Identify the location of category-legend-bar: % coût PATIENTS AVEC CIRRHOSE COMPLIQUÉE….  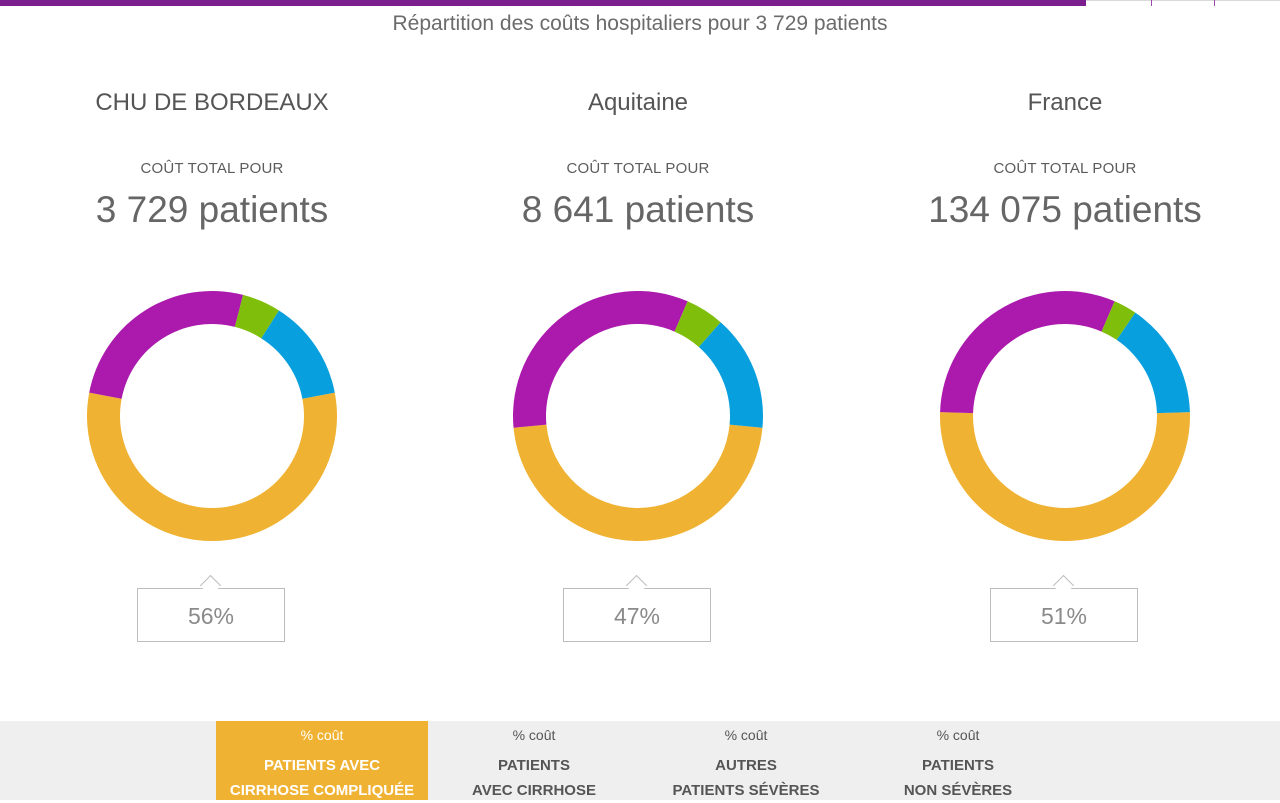
(640, 760).